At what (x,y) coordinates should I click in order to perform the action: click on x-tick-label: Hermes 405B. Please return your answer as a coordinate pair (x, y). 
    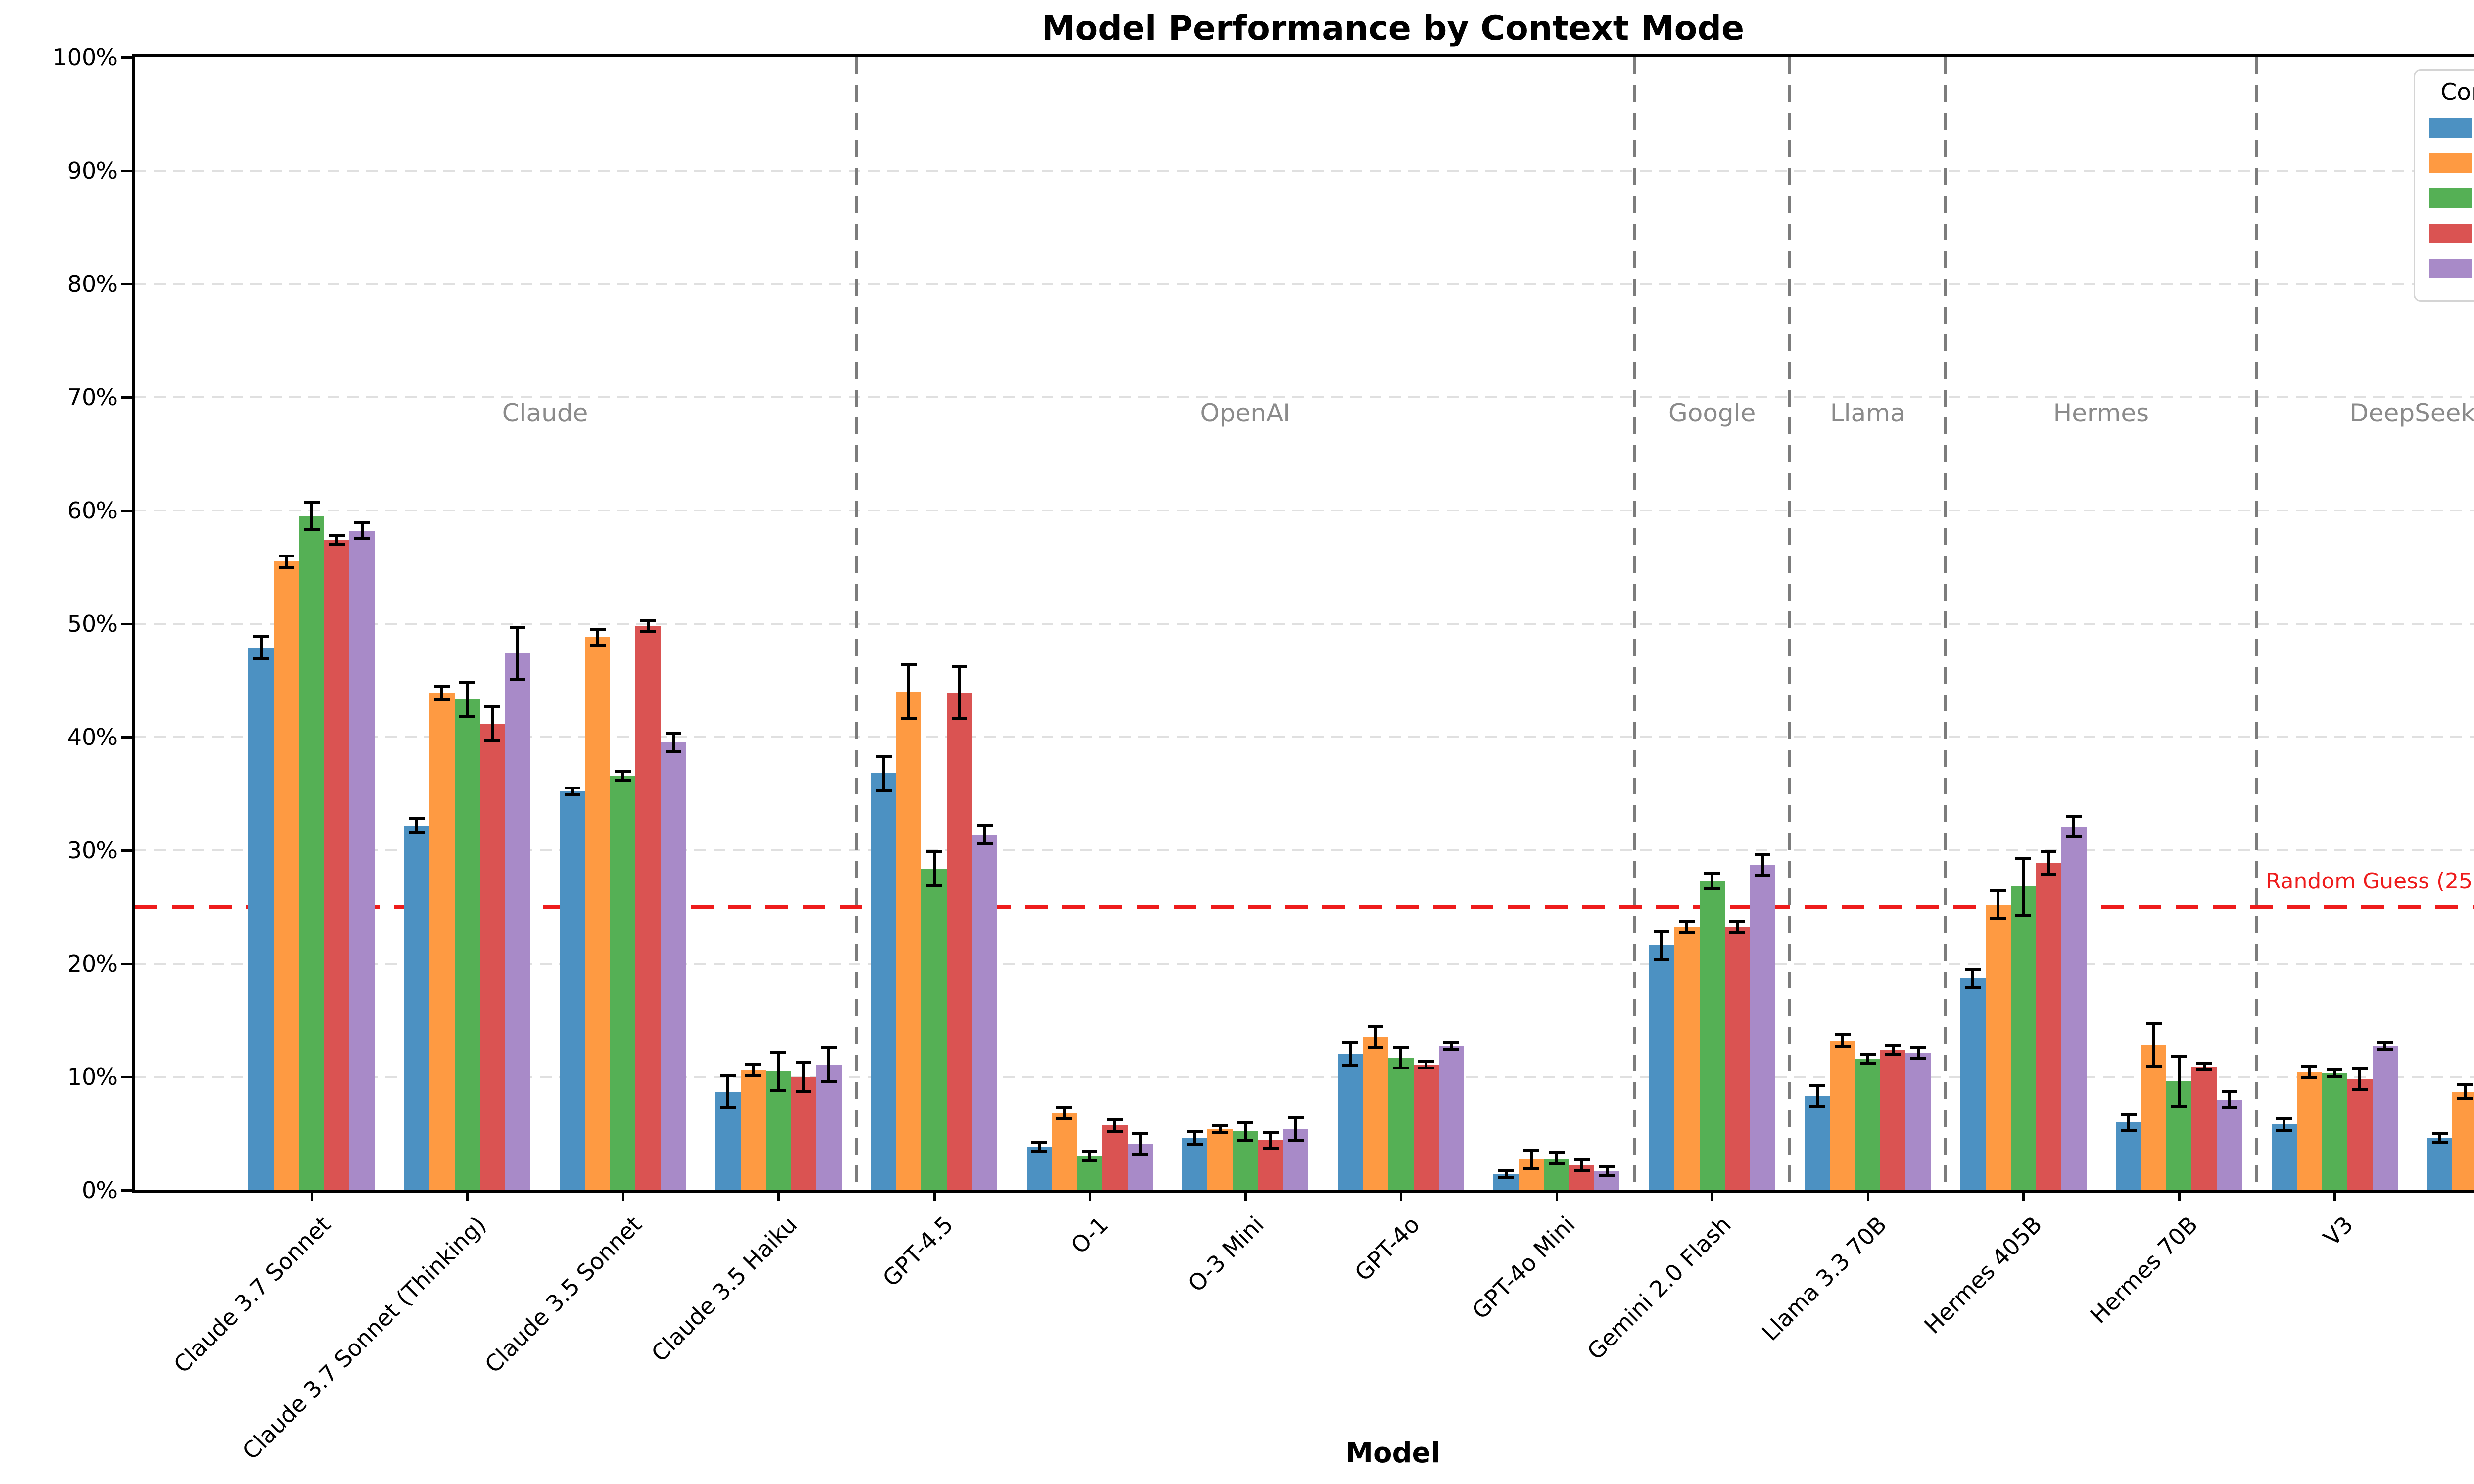
    Looking at the image, I should click on (1983, 1275).